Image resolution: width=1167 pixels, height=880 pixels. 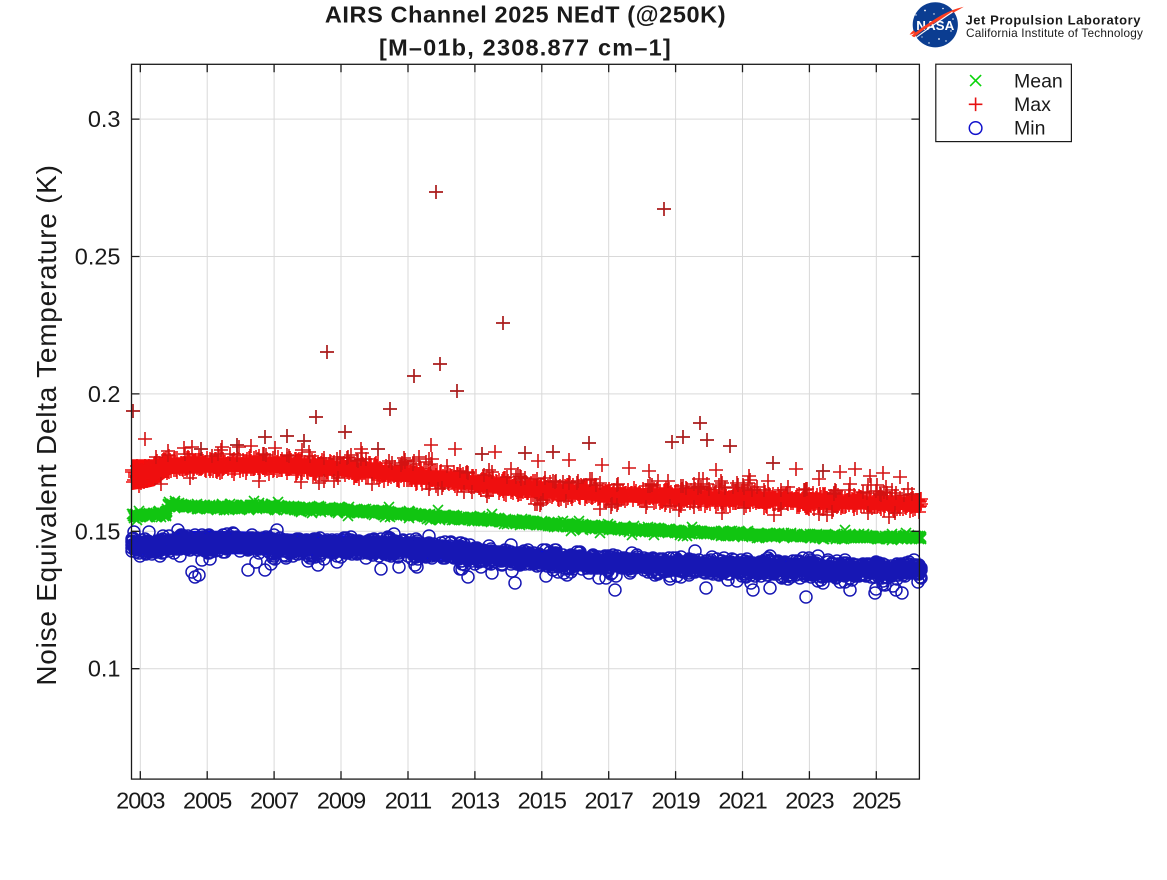 What do you see at coordinates (525, 15) in the screenshot?
I see `svg-text: AIRS Channel 2025 NEdT (@250K)` at bounding box center [525, 15].